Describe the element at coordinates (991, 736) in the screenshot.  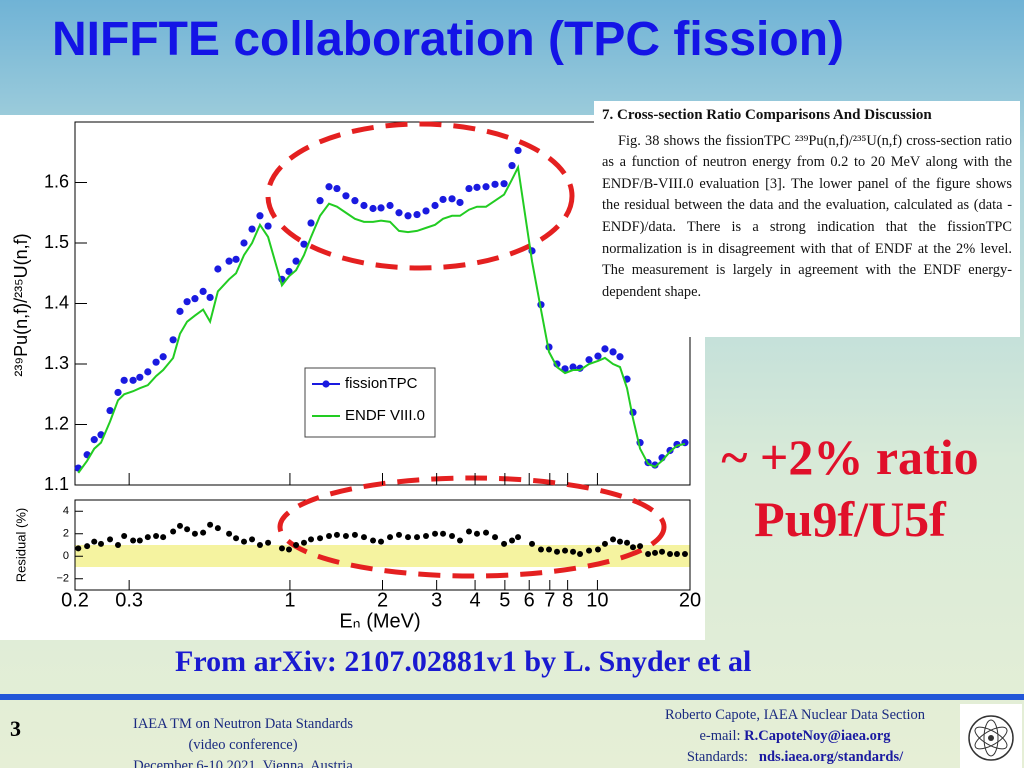
I see `iaea-logo` at that location.